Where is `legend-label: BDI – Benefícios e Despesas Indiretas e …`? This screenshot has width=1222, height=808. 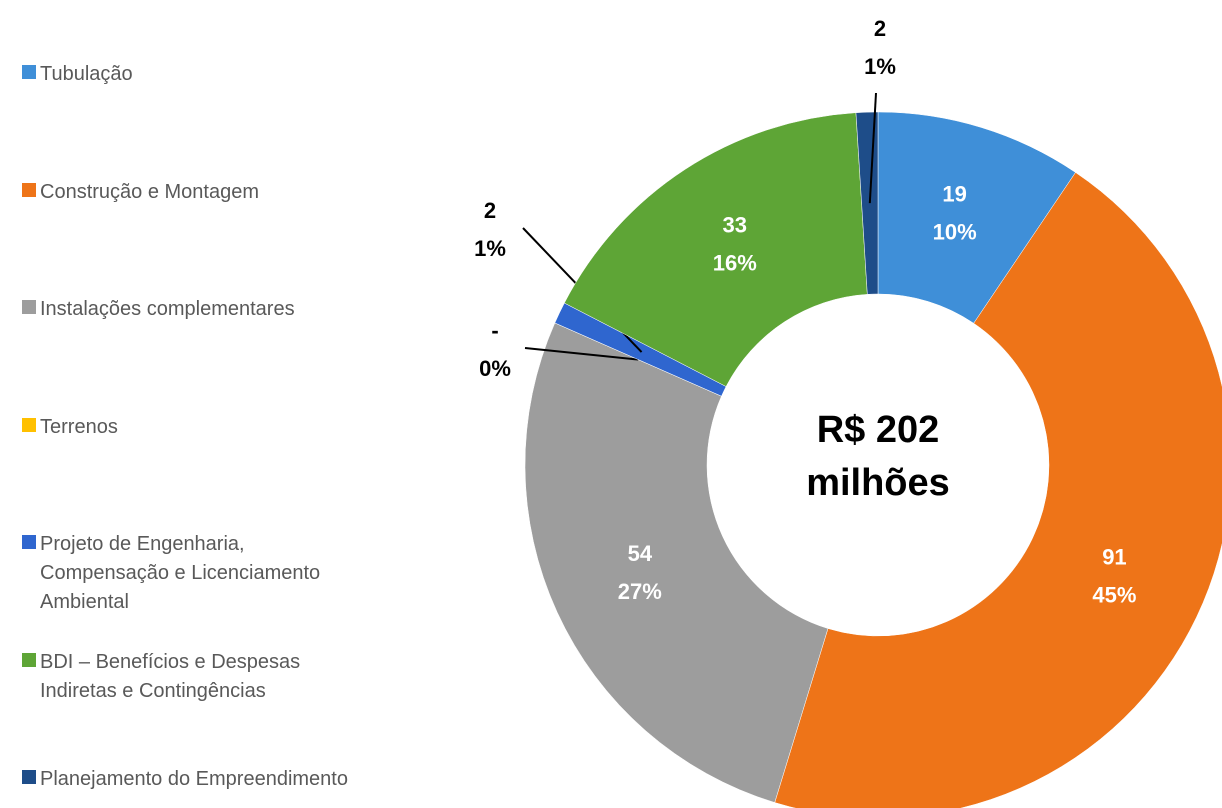 legend-label: BDI – Benefícios e Despesas Indiretas e … is located at coordinates (170, 676).